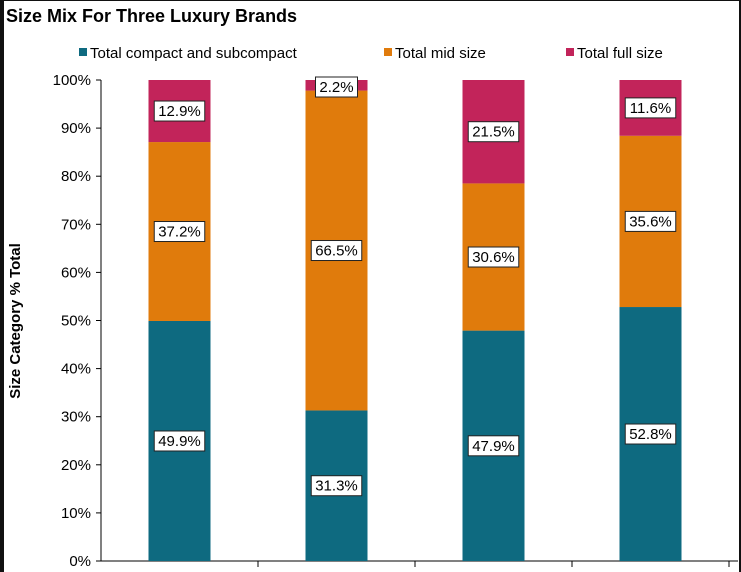 Image resolution: width=741 pixels, height=572 pixels. I want to click on data-label: 2.2%, so click(336, 87).